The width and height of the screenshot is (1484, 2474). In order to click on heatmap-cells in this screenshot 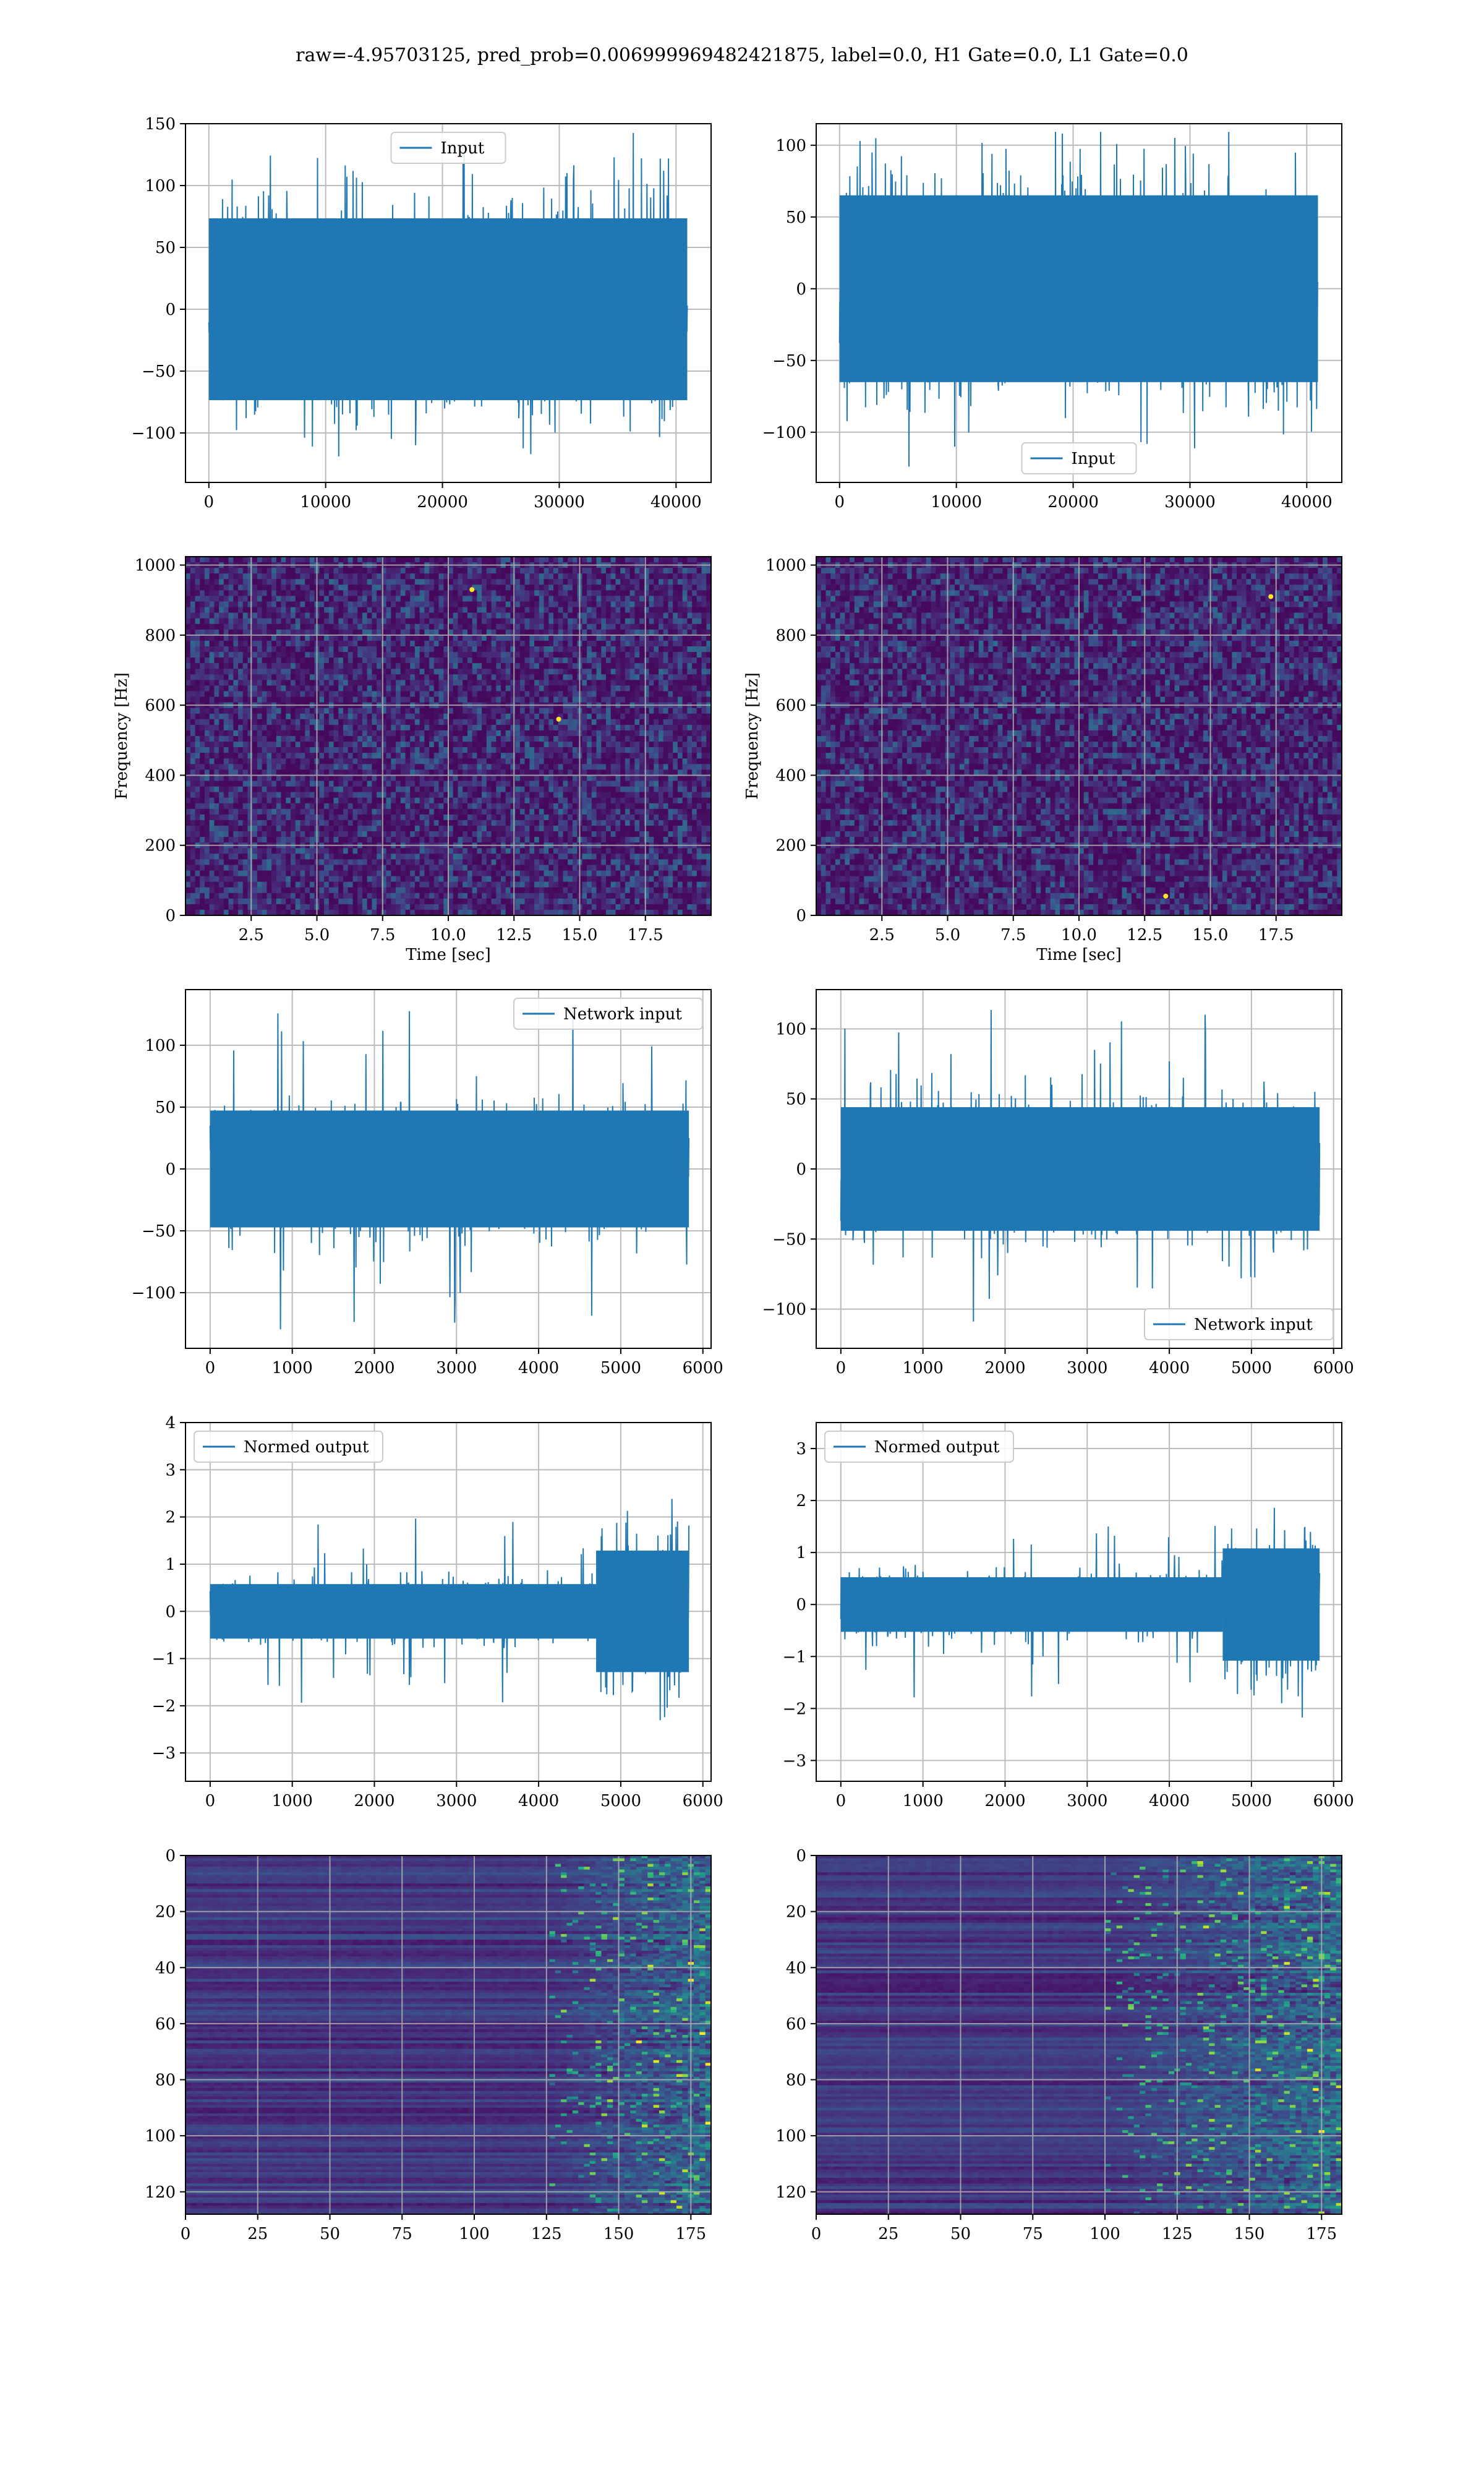, I will do `click(448, 736)`.